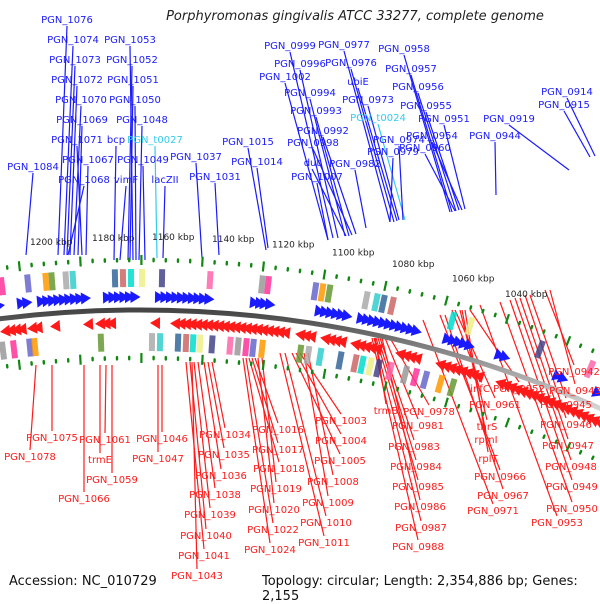 The width and height of the screenshot is (600, 604). Describe the element at coordinates (418, 547) in the screenshot. I see `gene-label-reverse: PGN_0988` at that location.